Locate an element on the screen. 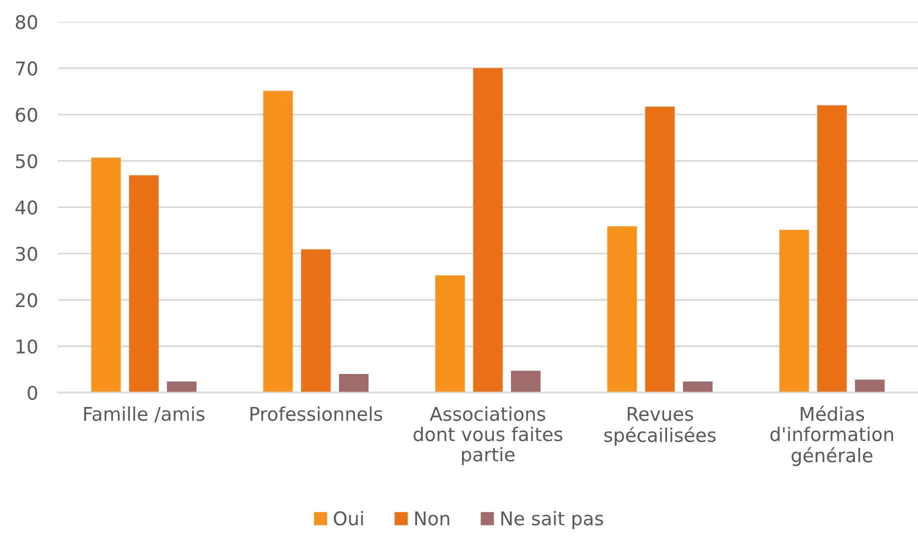  x-tick-label: Famille /amis is located at coordinates (144, 414).